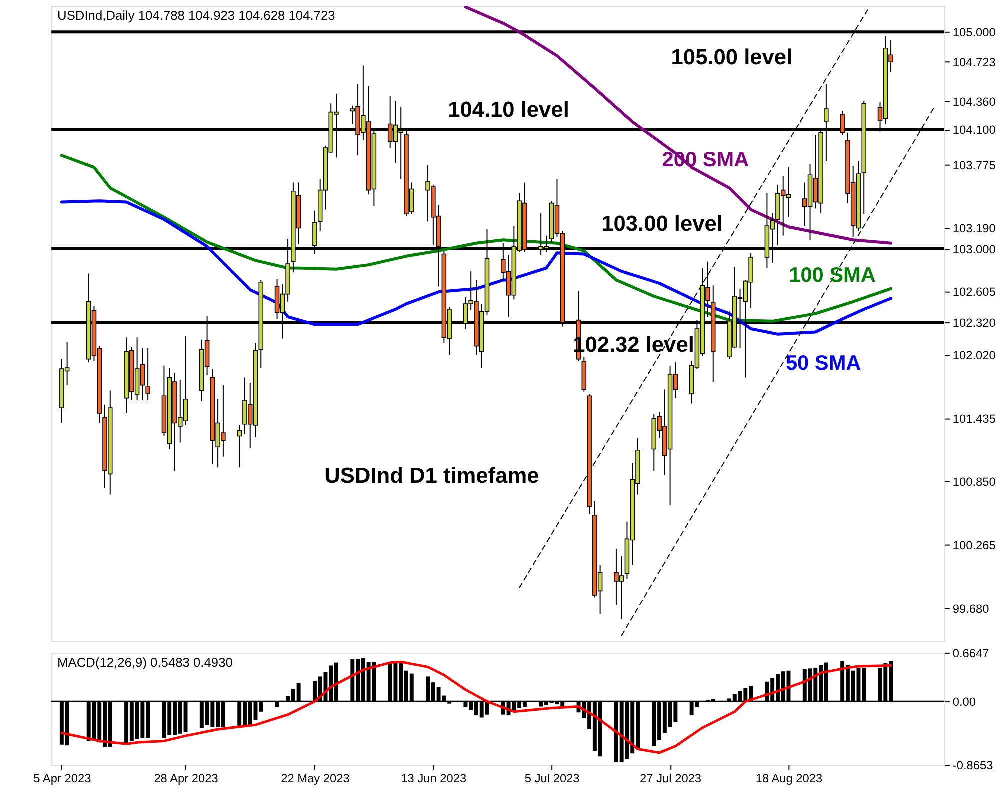 This screenshot has height=800, width=1000. Describe the element at coordinates (671, 778) in the screenshot. I see `x-tick-label: 27 Jul 2023` at that location.